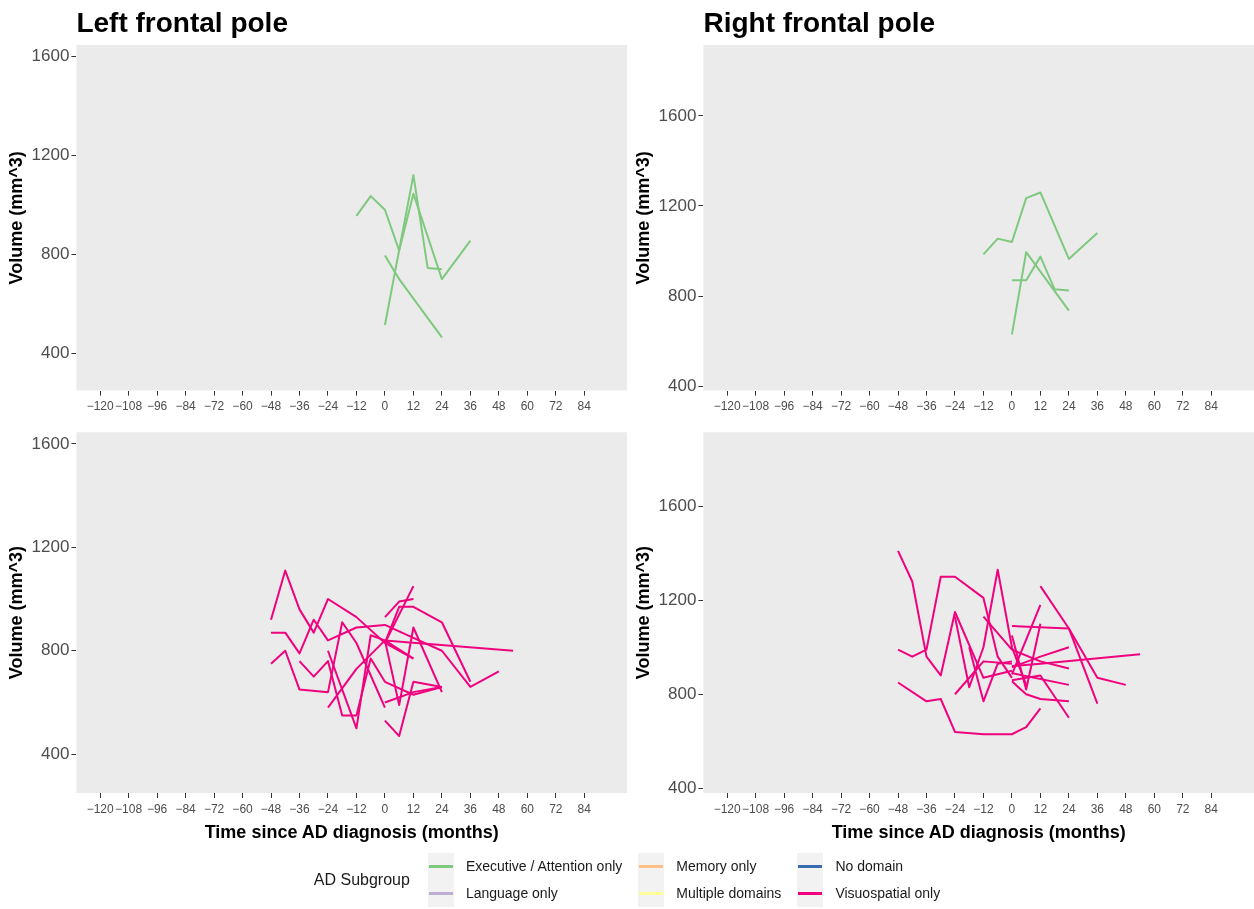 This screenshot has height=909, width=1254. What do you see at coordinates (182, 22) in the screenshot?
I see `chart-title: Left frontal pole` at bounding box center [182, 22].